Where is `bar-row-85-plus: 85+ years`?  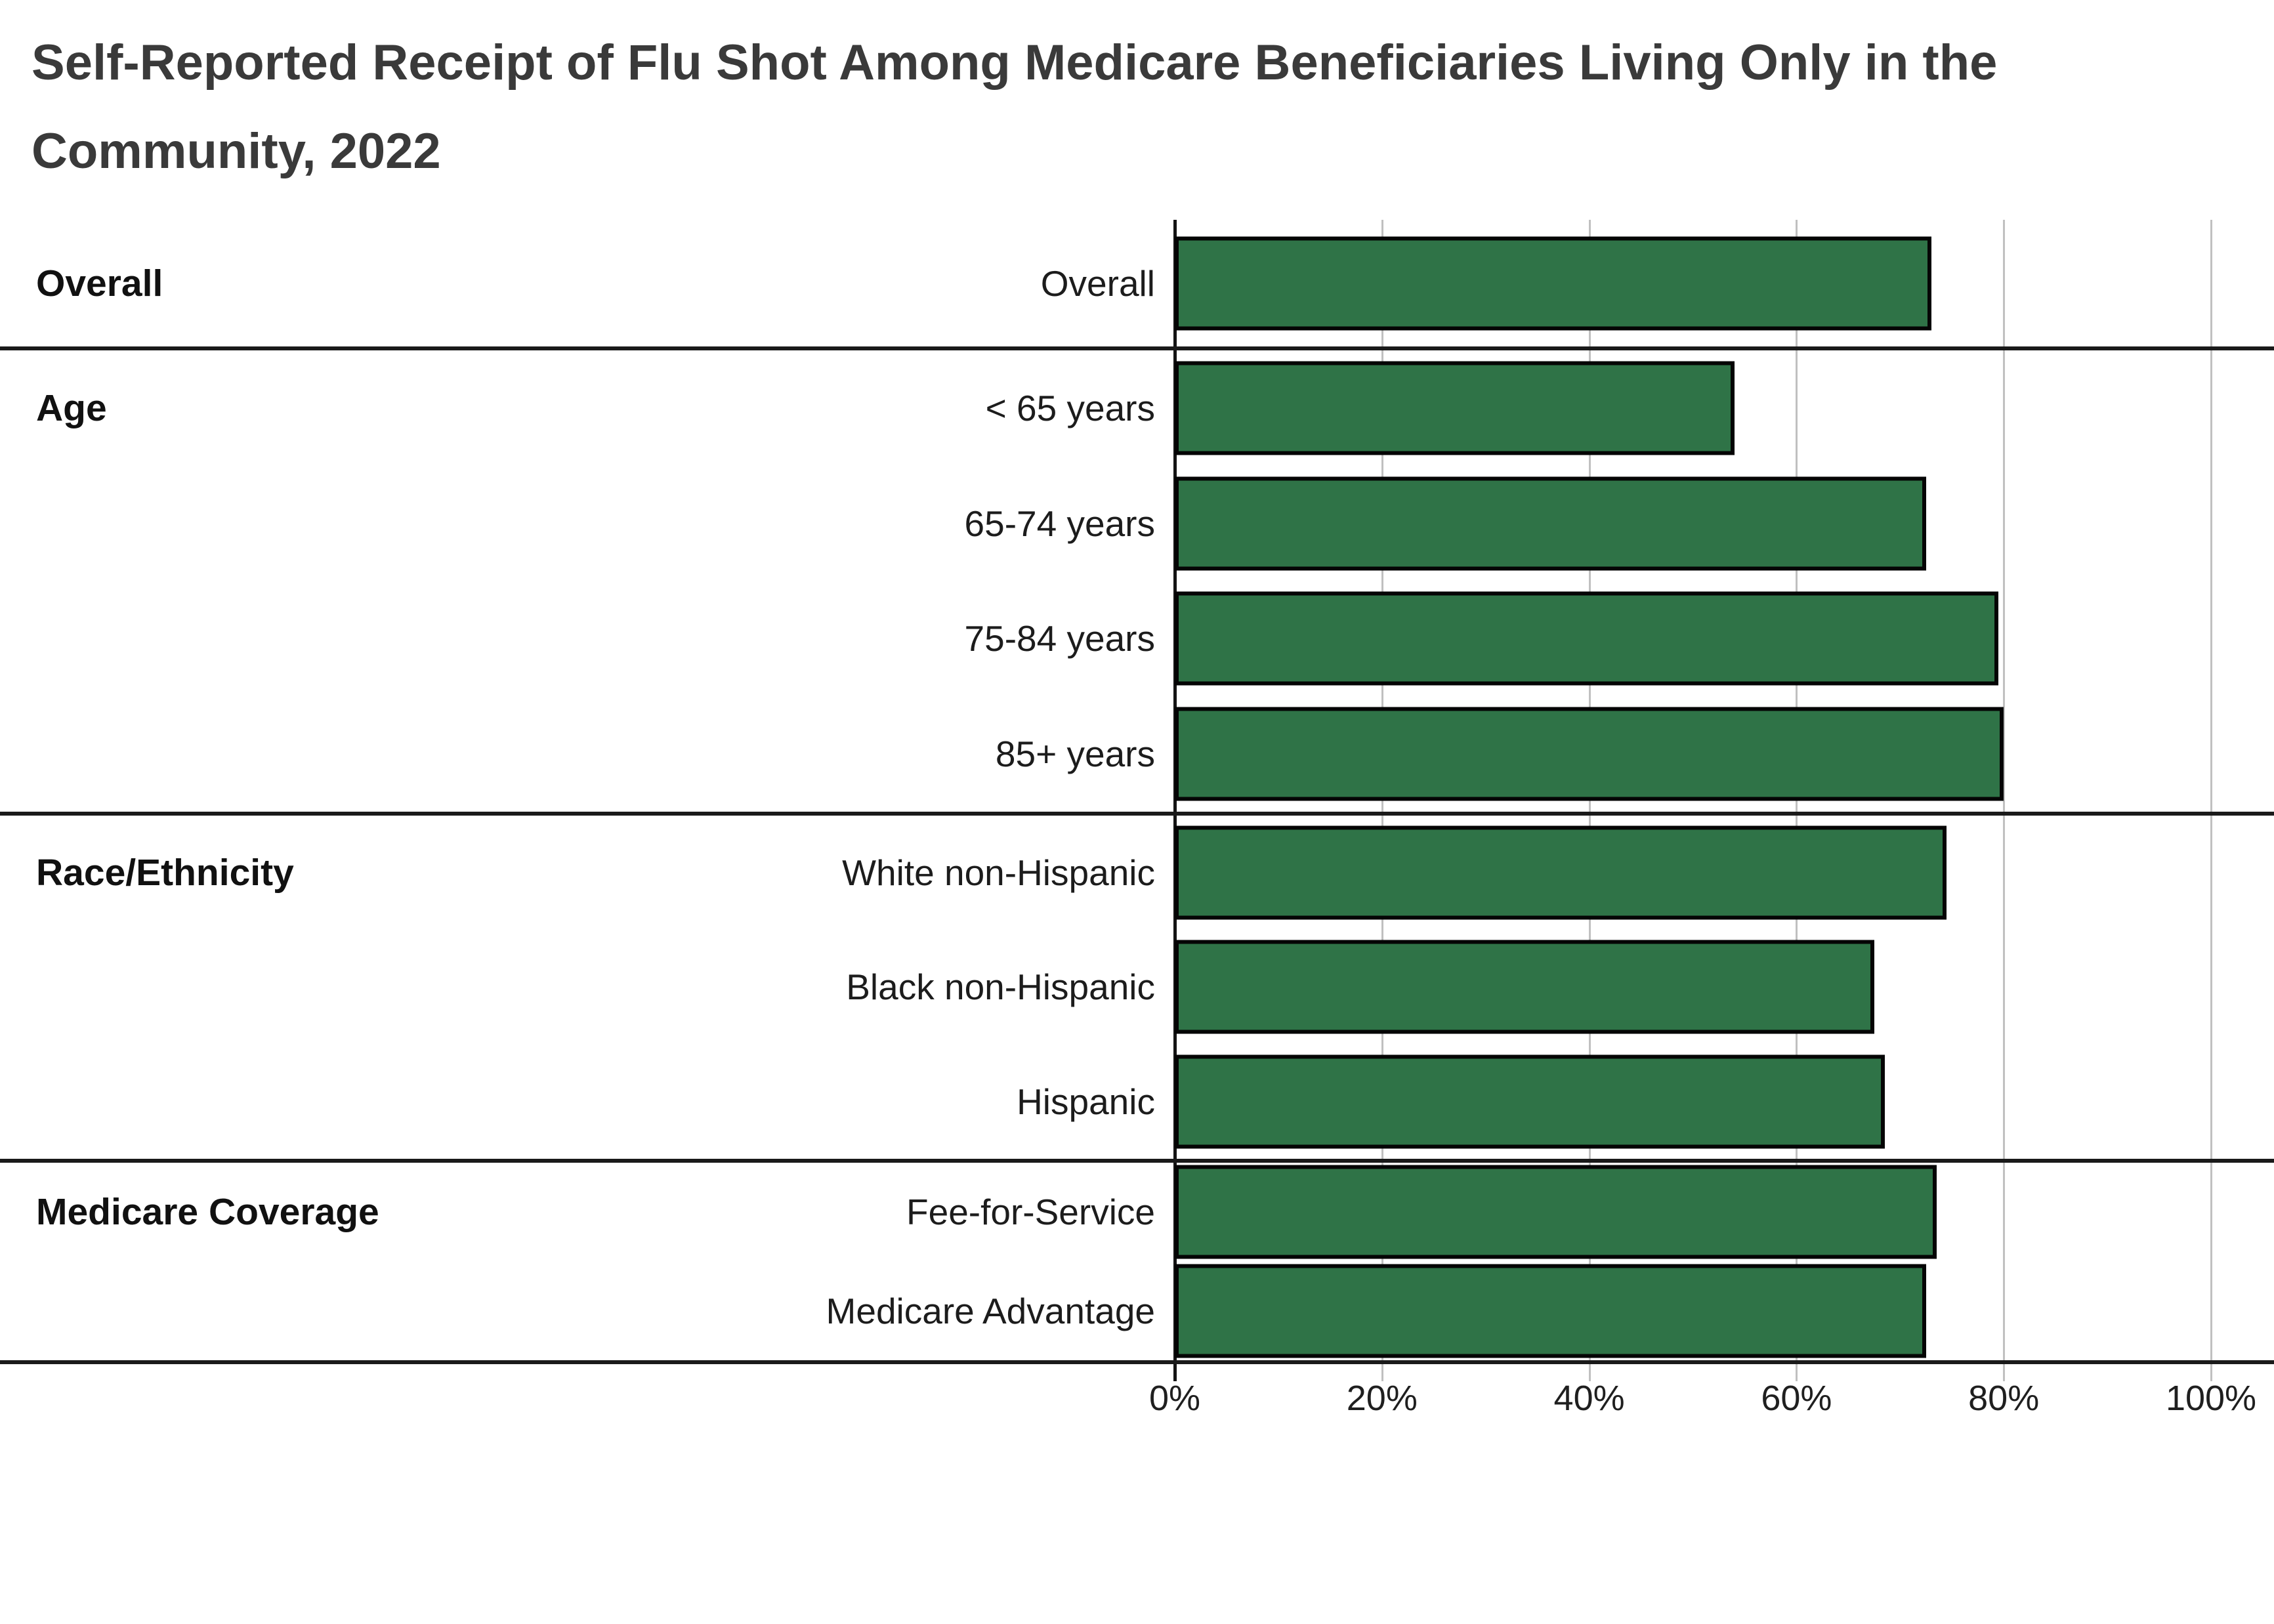
bar-row-85-plus: 85+ years is located at coordinates (1137, 754).